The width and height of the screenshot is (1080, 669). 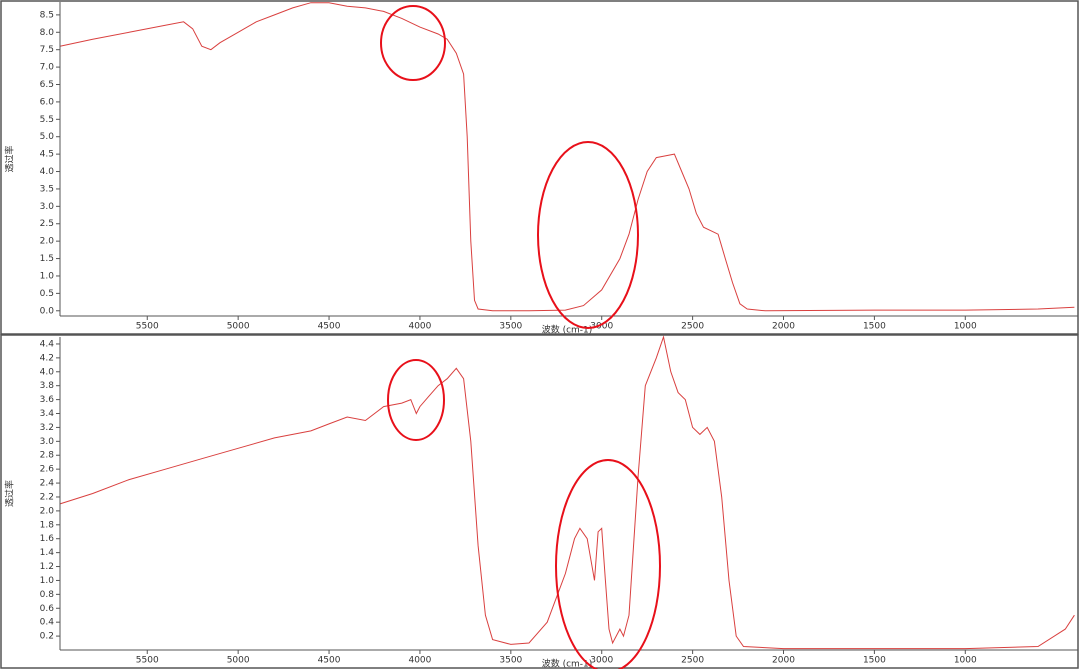 I want to click on y-tick-label: 0.6, so click(x=47, y=609).